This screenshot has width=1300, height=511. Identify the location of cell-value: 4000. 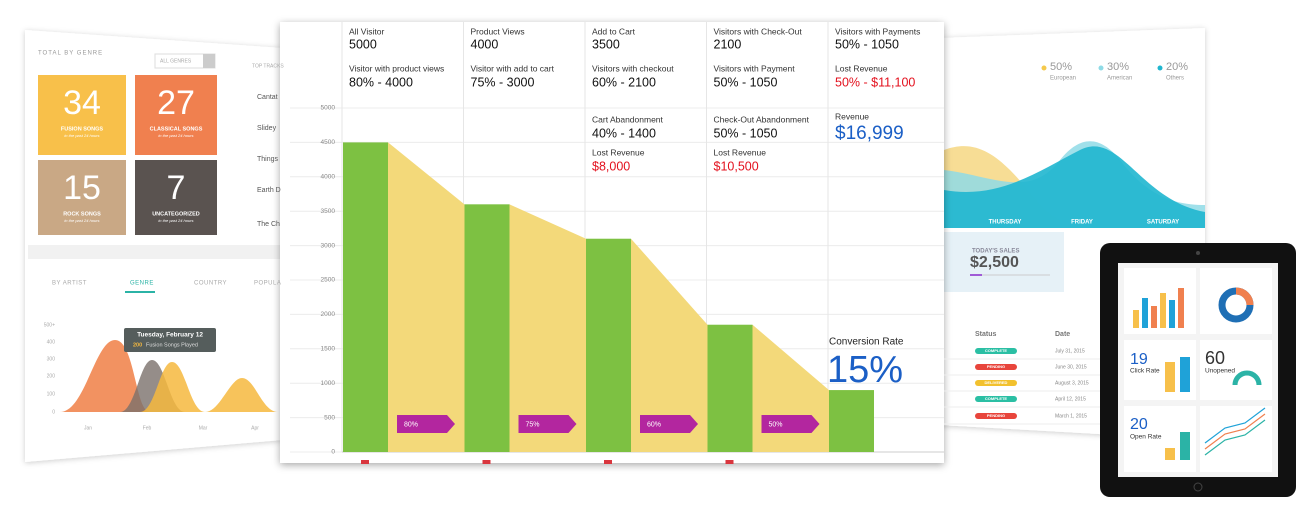
(485, 44).